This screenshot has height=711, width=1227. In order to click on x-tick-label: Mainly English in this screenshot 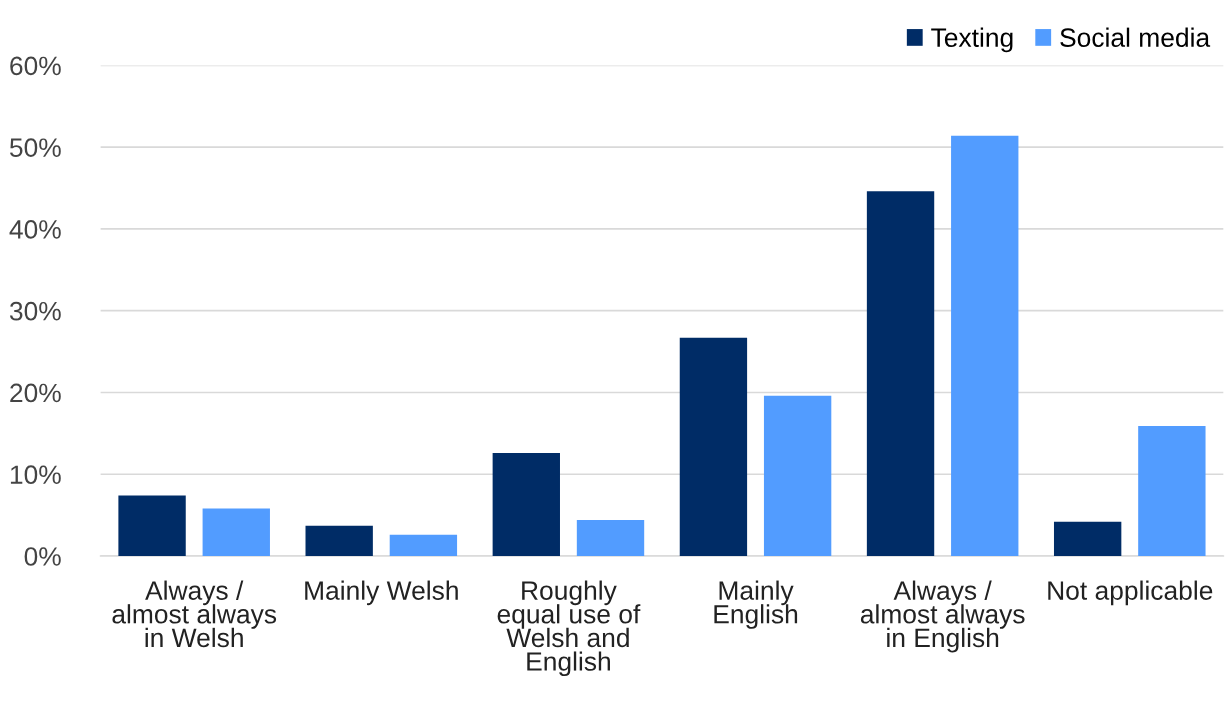, I will do `click(756, 604)`.